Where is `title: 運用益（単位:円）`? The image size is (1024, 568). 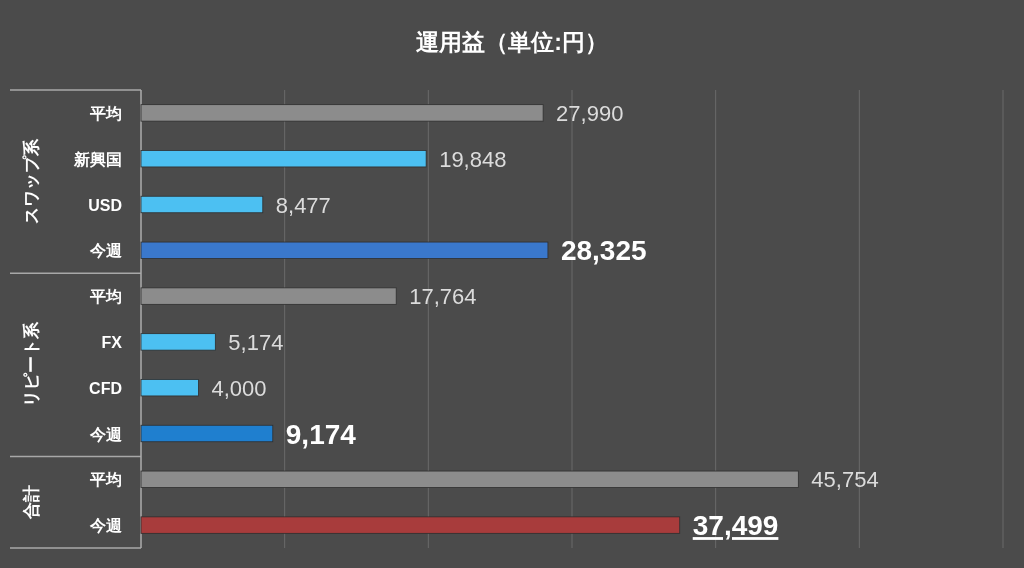
title: 運用益（単位:円） is located at coordinates (512, 42).